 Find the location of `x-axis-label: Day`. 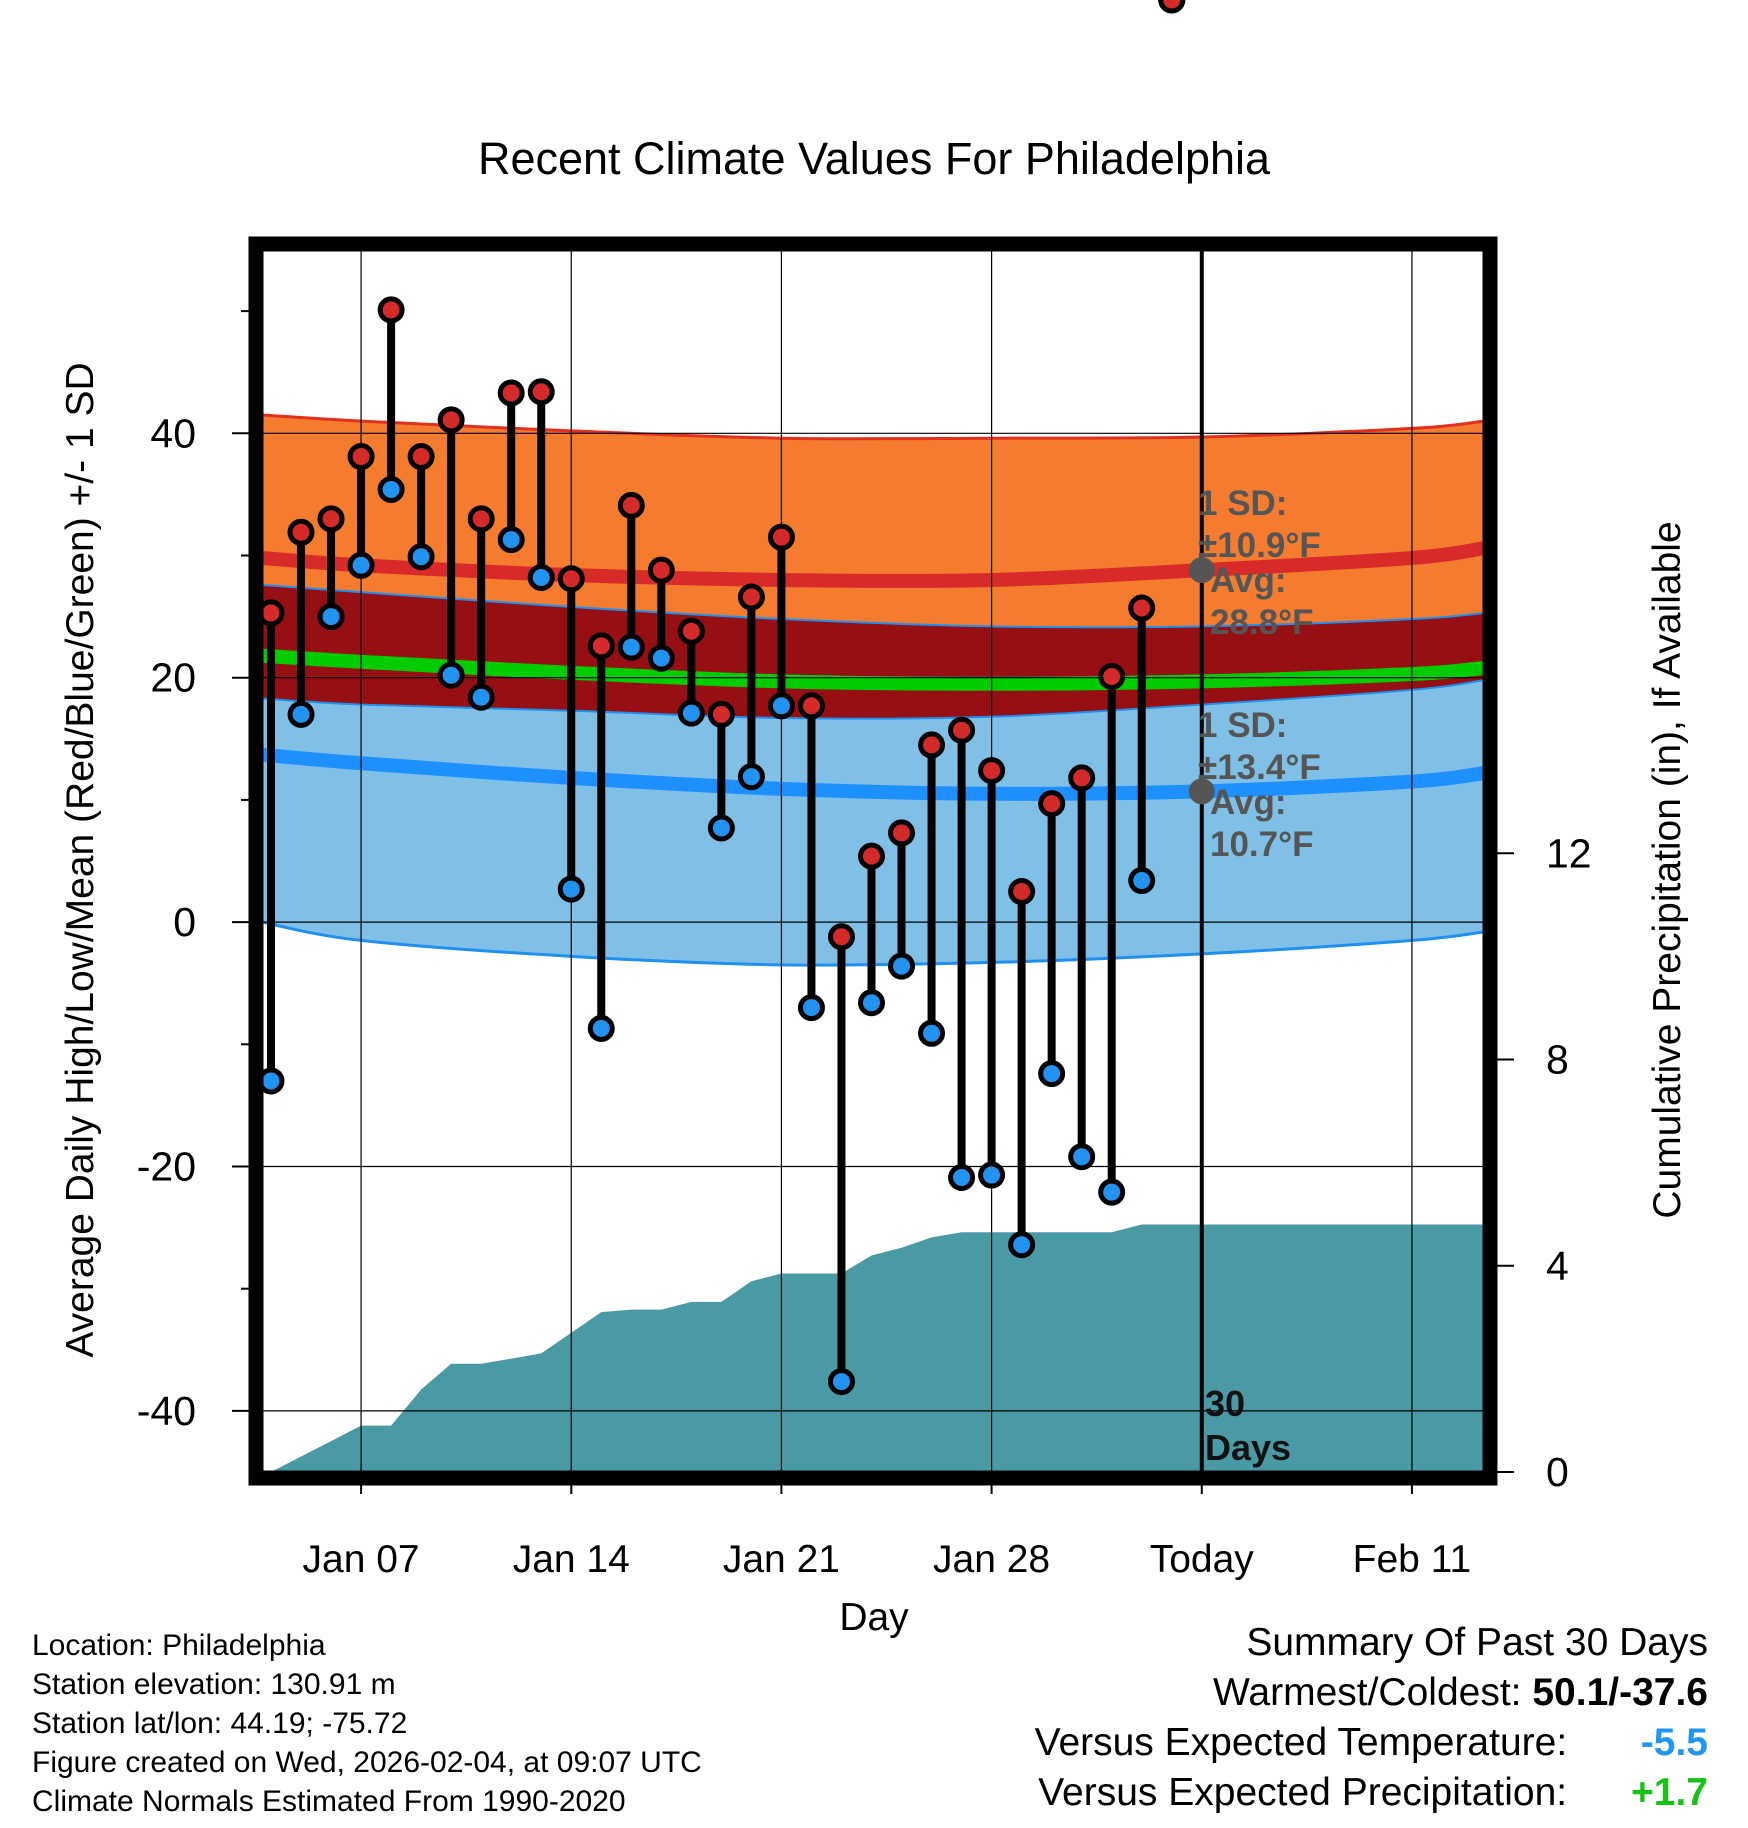

x-axis-label: Day is located at coordinates (874, 1617).